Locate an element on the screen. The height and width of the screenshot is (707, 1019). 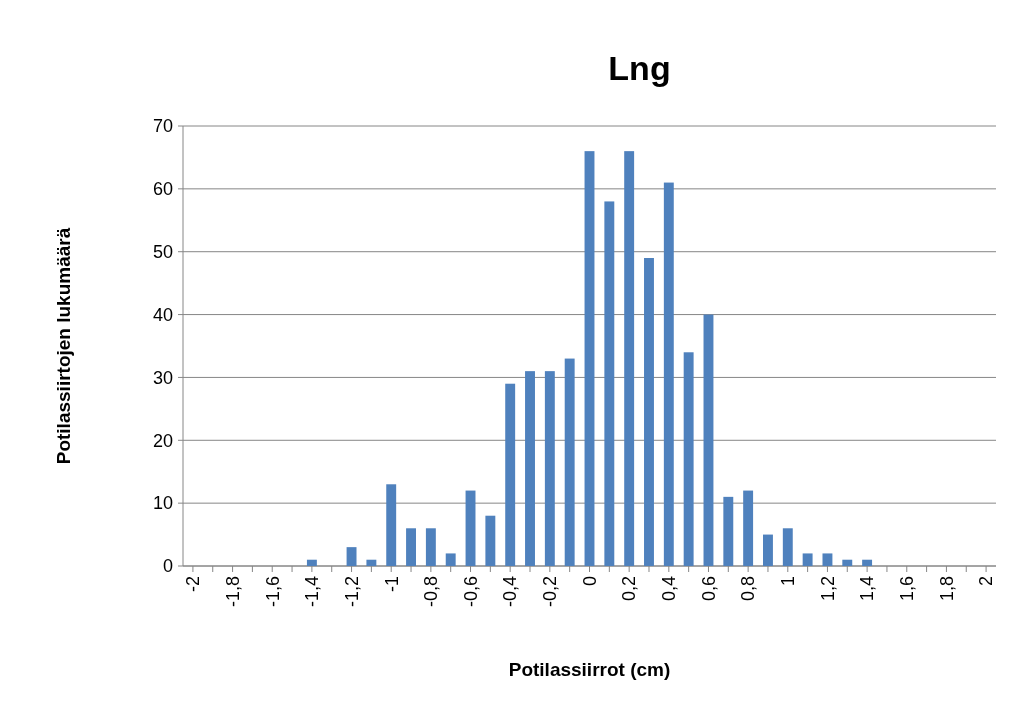
x-tick-label: -0,6 is located at coordinates (470, 592).